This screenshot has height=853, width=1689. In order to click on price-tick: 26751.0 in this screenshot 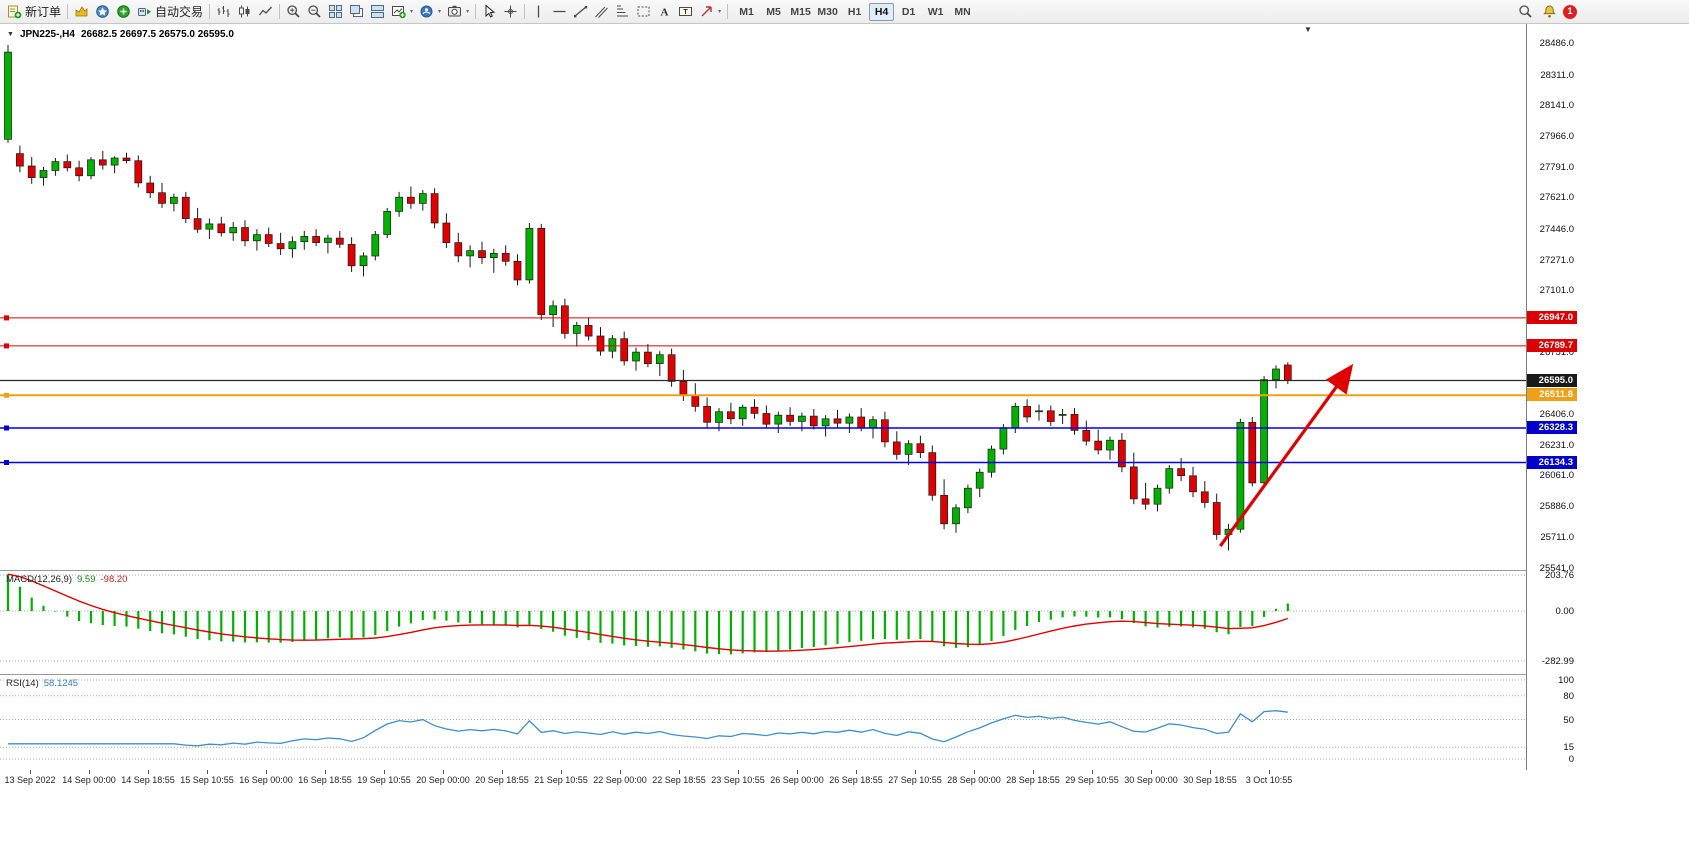, I will do `click(1556, 353)`.